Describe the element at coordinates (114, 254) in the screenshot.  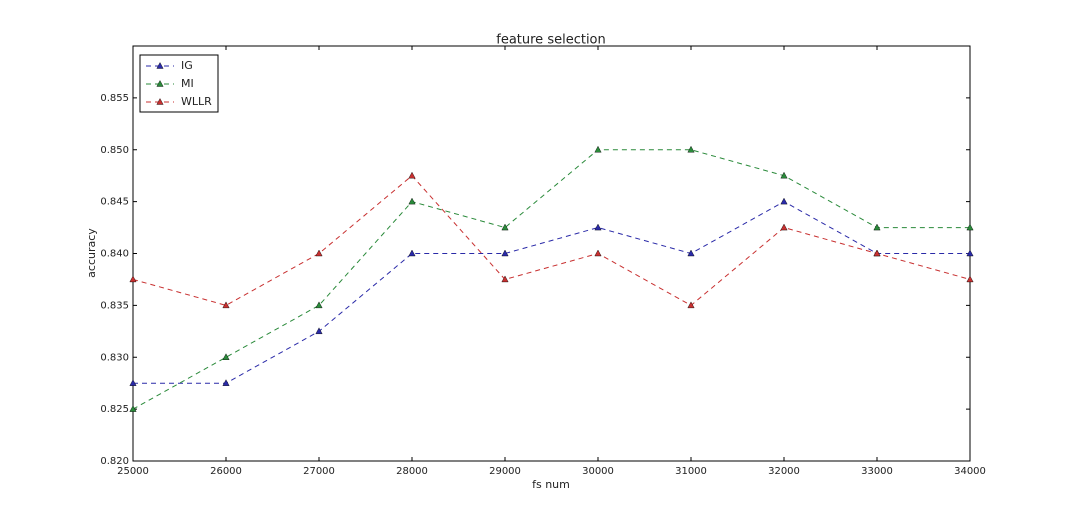
I see `y-tick-label: 0.840` at that location.